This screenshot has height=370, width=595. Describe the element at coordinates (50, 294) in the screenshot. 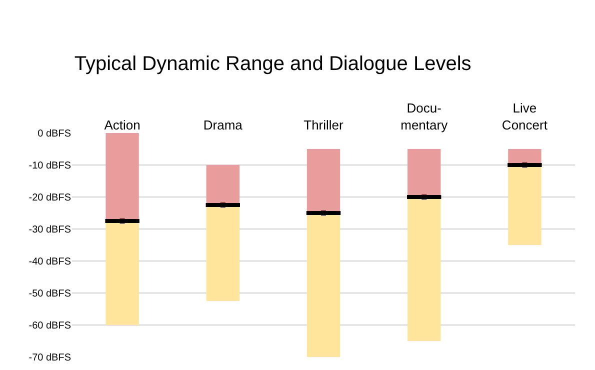

I see `y-tick-label: -50 dBFS` at that location.